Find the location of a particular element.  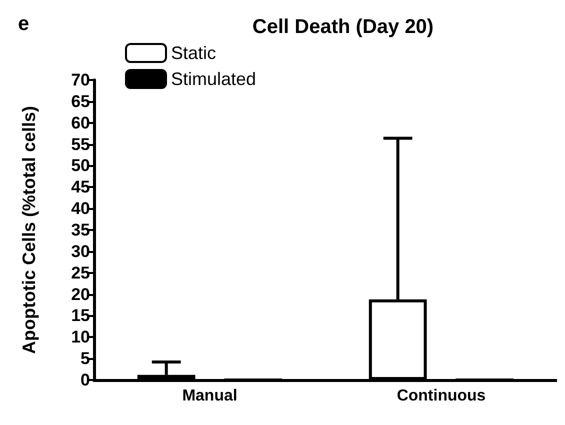

y-tick-label: 0 is located at coordinates (85, 380).